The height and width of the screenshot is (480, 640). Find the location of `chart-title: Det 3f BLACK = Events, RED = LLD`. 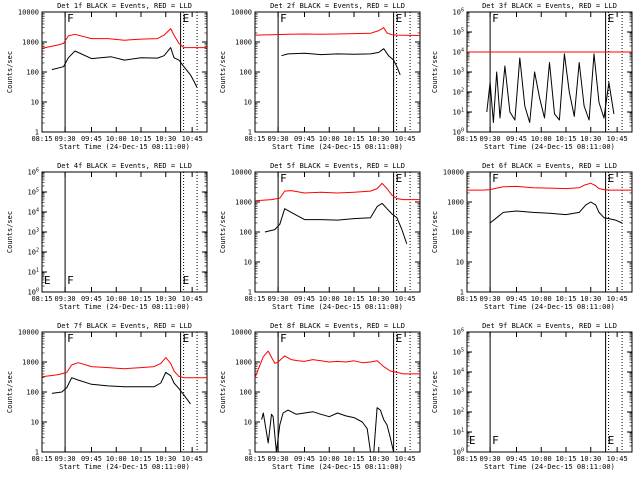

chart-title: Det 3f BLACK = Events, RED = LLD is located at coordinates (549, 6).